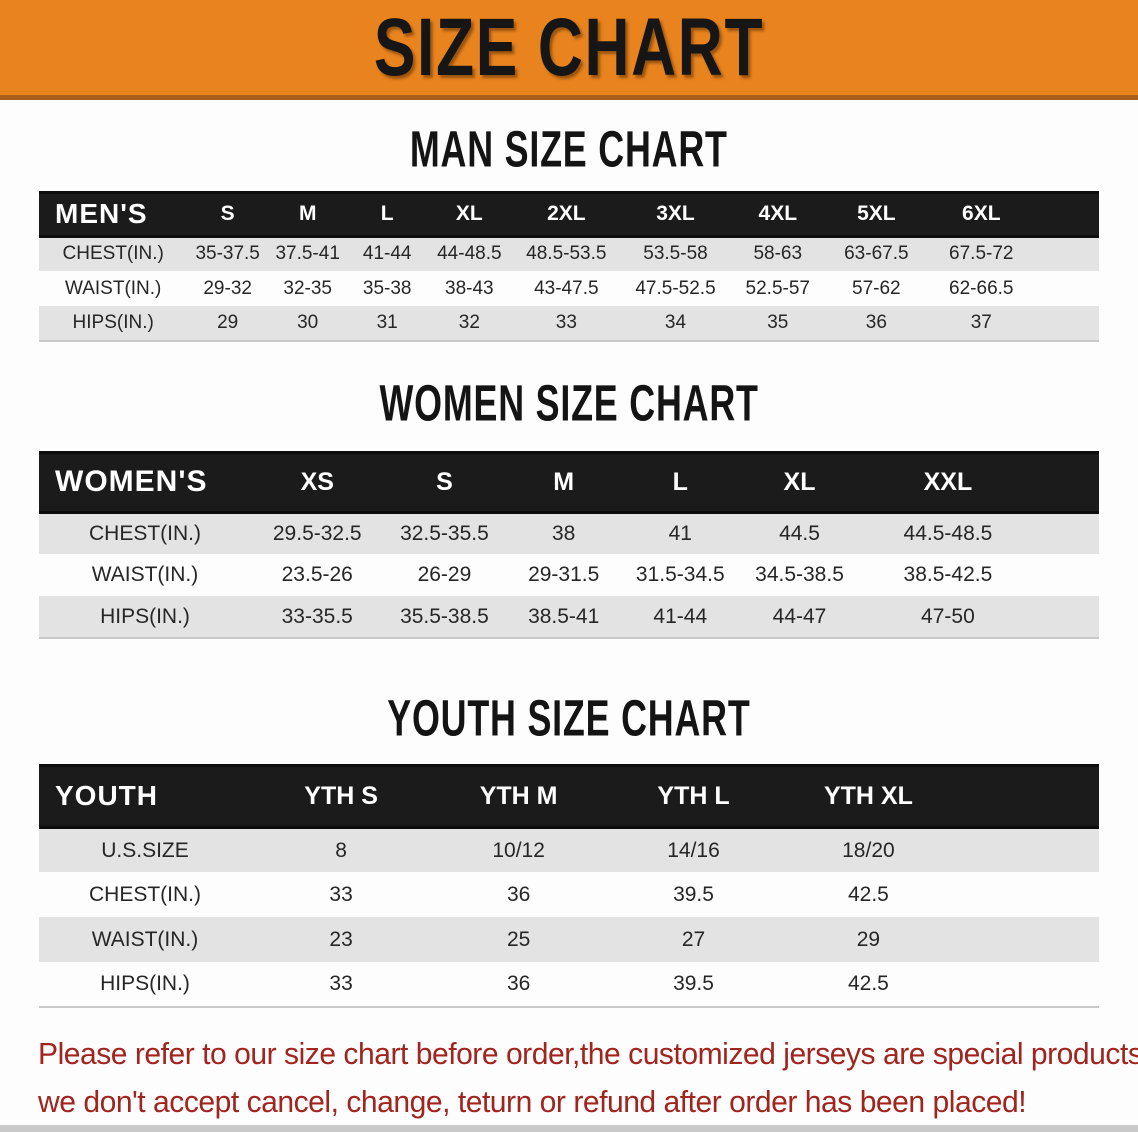 The image size is (1138, 1132). Describe the element at coordinates (981, 288) in the screenshot. I see `measurement-value-cell: 62-66.5` at that location.